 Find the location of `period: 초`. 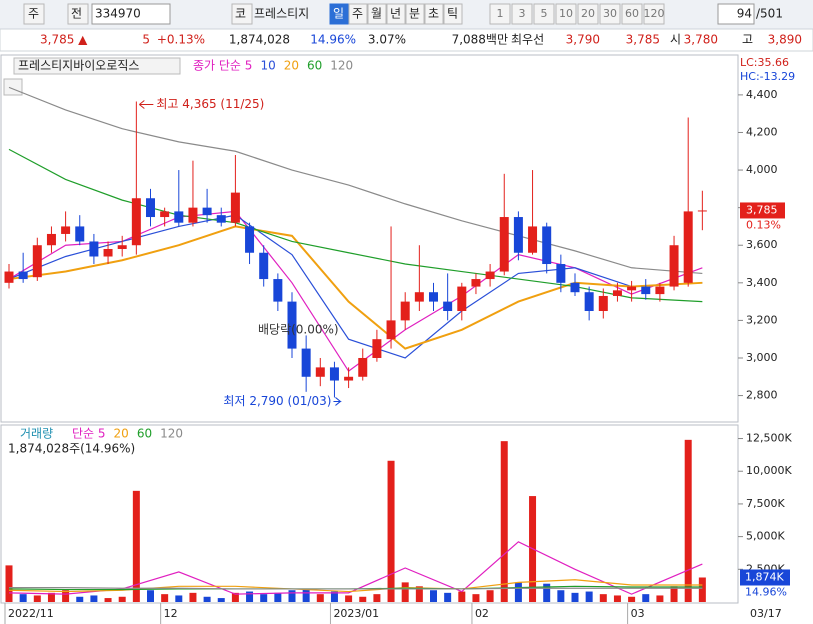

period: 초 is located at coordinates (433, 14).